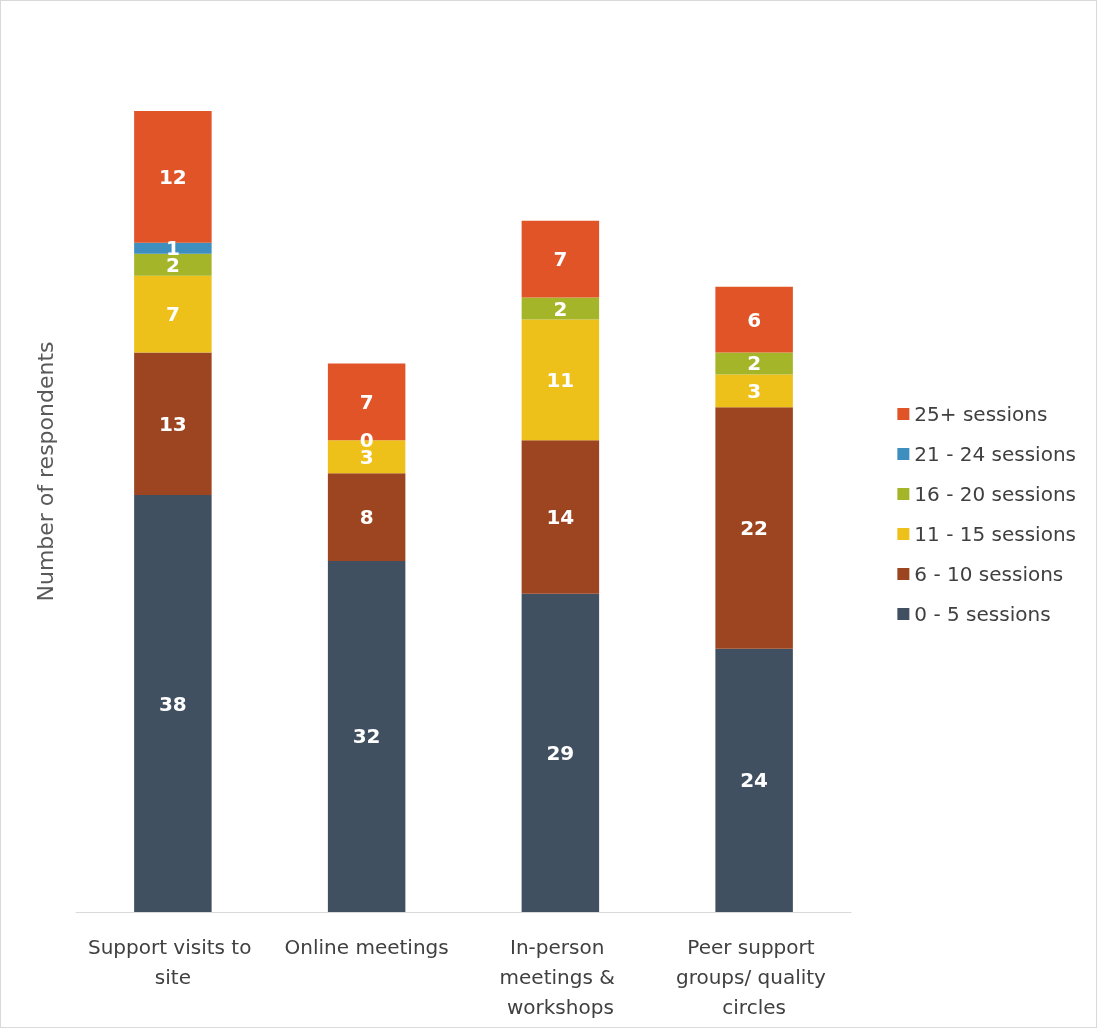 The height and width of the screenshot is (1028, 1097). I want to click on data-label: 22, so click(754, 528).